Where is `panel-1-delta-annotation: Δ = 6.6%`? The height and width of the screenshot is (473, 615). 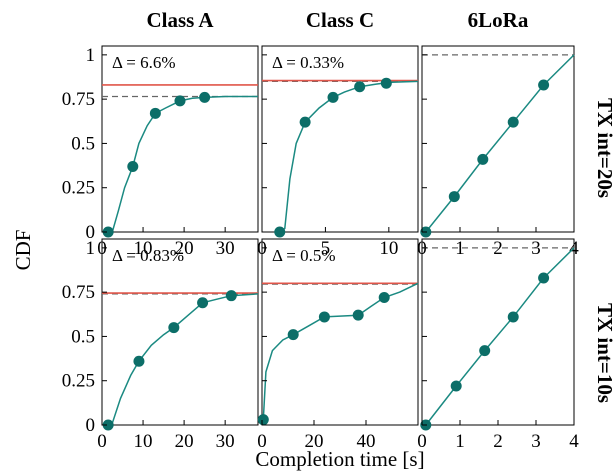 panel-1-delta-annotation: Δ = 6.6% is located at coordinates (144, 62).